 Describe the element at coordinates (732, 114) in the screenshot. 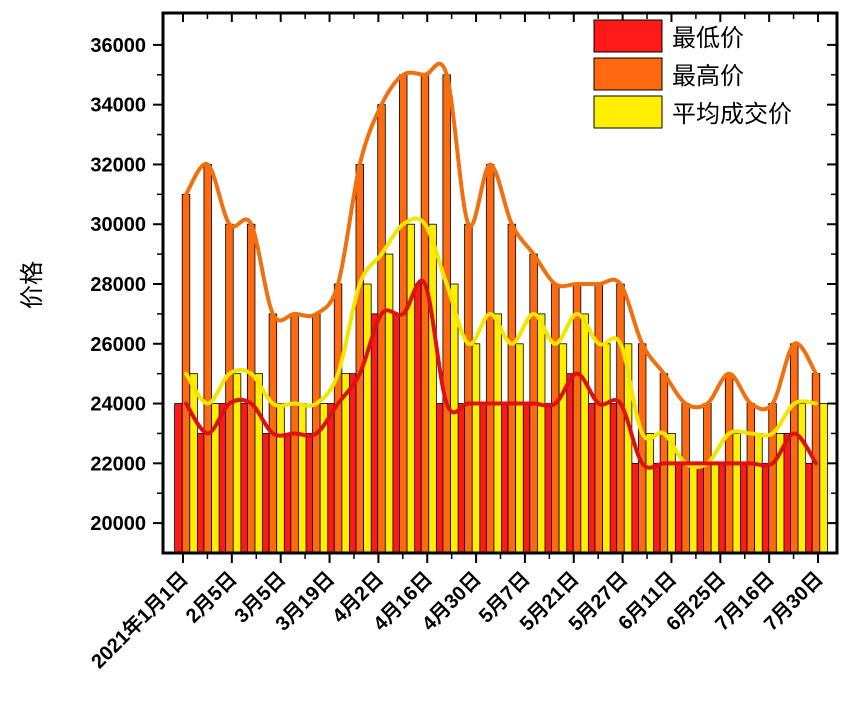

I see `legend-label-avg: 平均成交价` at that location.